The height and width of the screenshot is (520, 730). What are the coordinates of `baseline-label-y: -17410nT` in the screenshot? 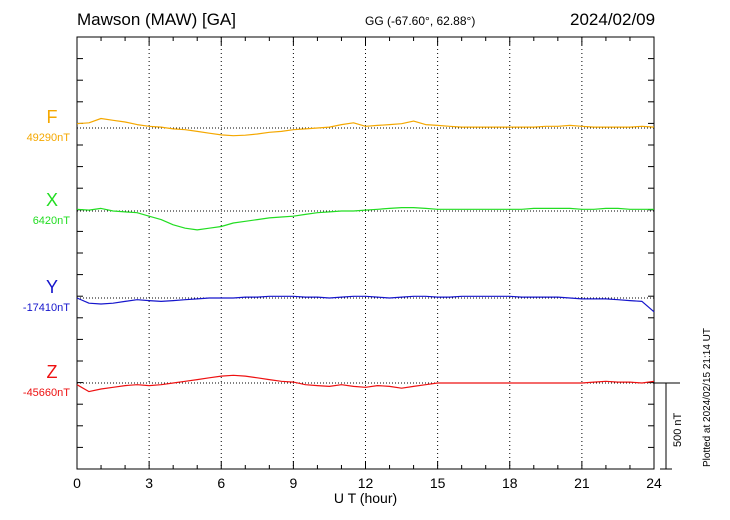 It's located at (46, 308).